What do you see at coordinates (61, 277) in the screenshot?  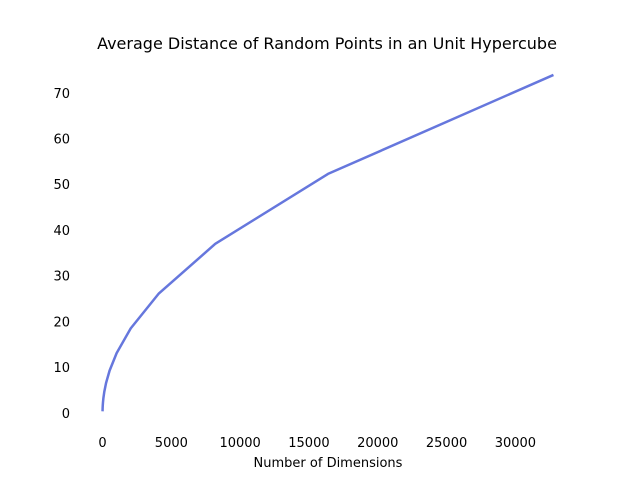 I see `y-tick-label: 30` at bounding box center [61, 277].